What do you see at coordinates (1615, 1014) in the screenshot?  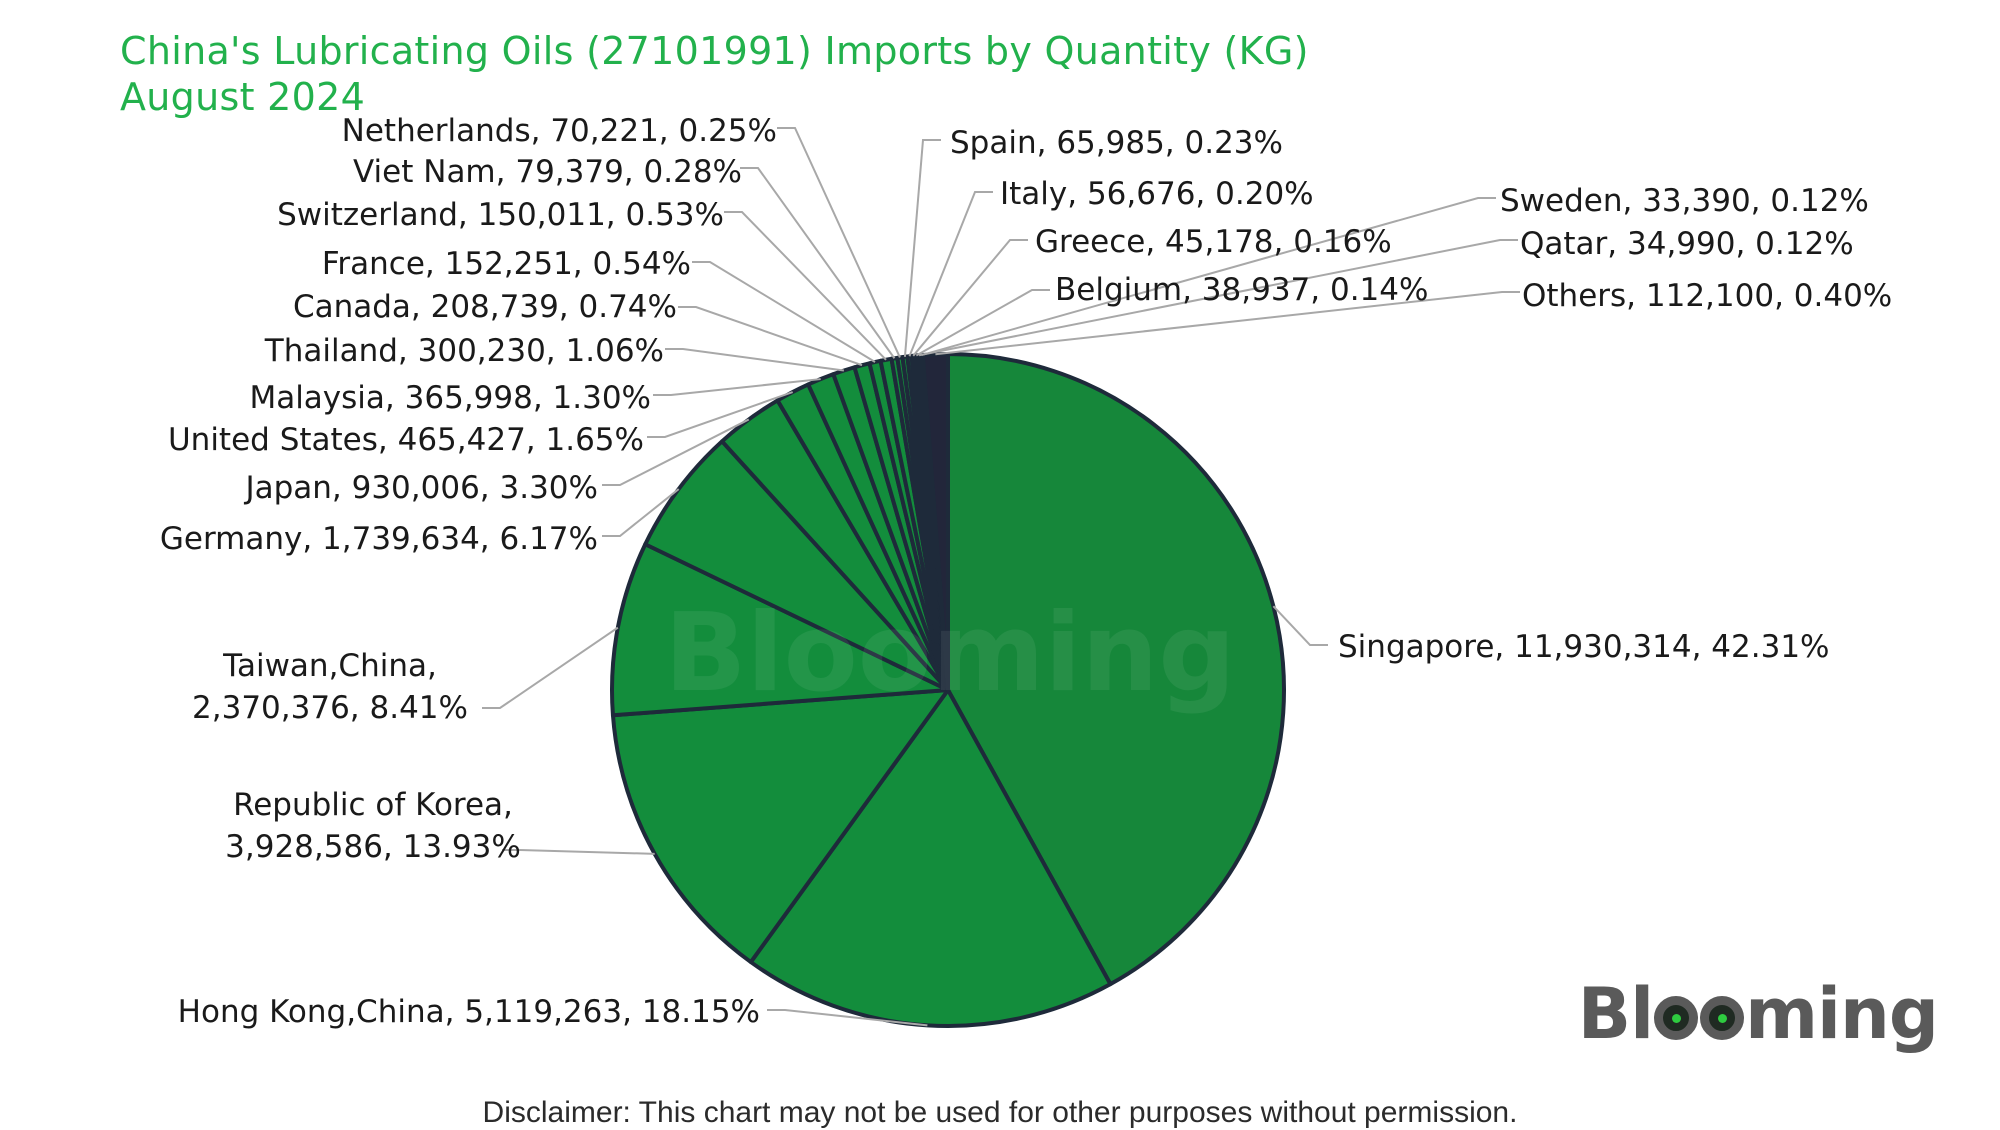 I see `logo-text-start: Bl` at bounding box center [1615, 1014].